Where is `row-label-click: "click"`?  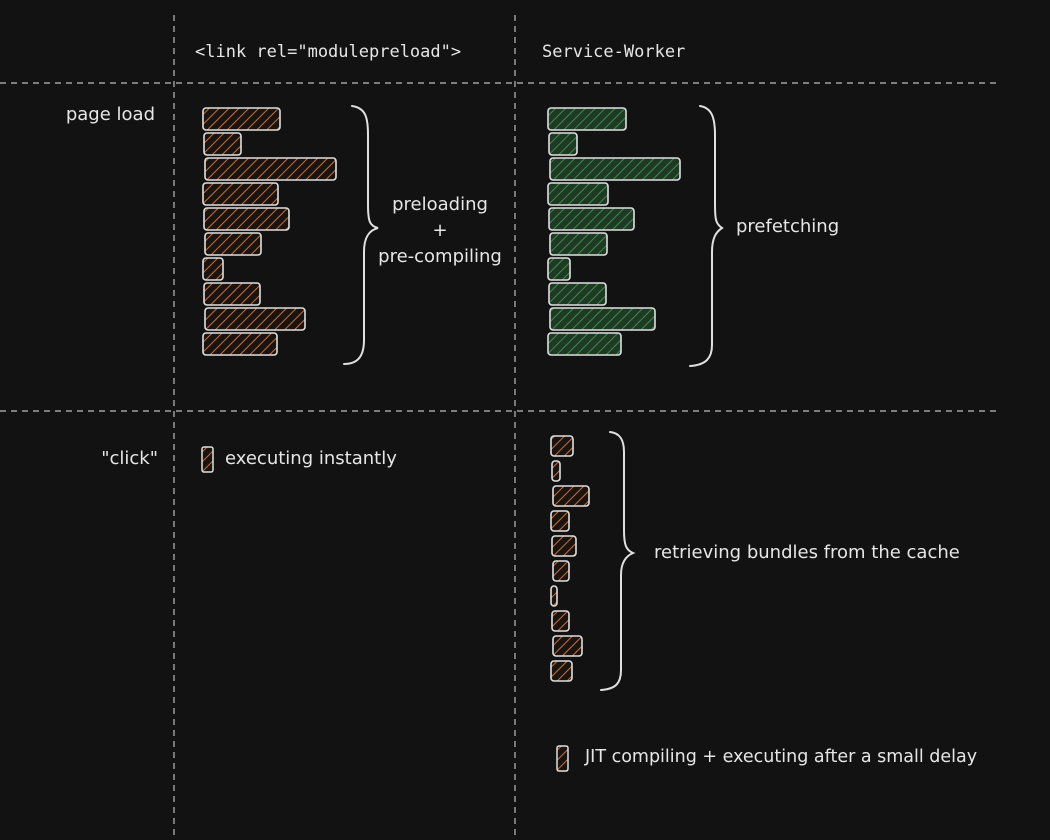
row-label-click: "click" is located at coordinates (129, 458).